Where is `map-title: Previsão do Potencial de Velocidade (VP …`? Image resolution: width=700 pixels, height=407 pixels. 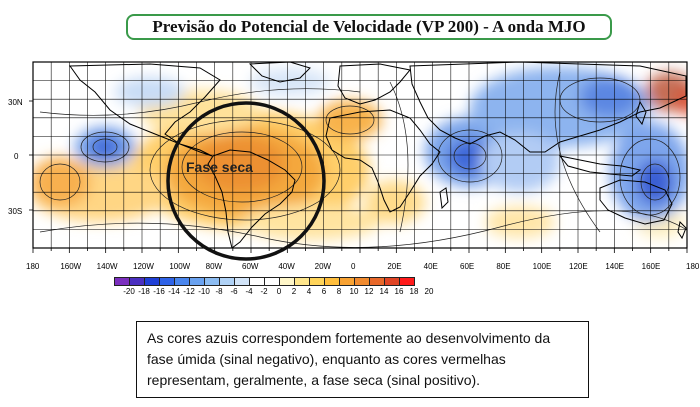 map-title: Previsão do Potencial de Velocidade (VP … is located at coordinates (369, 27).